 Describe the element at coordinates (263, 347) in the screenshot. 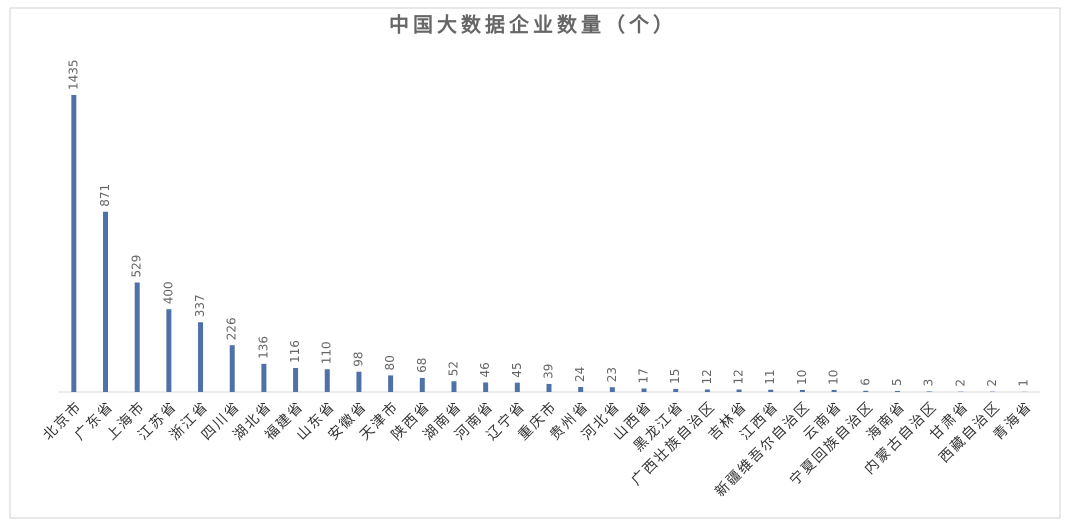

I see `value-label: 136` at that location.